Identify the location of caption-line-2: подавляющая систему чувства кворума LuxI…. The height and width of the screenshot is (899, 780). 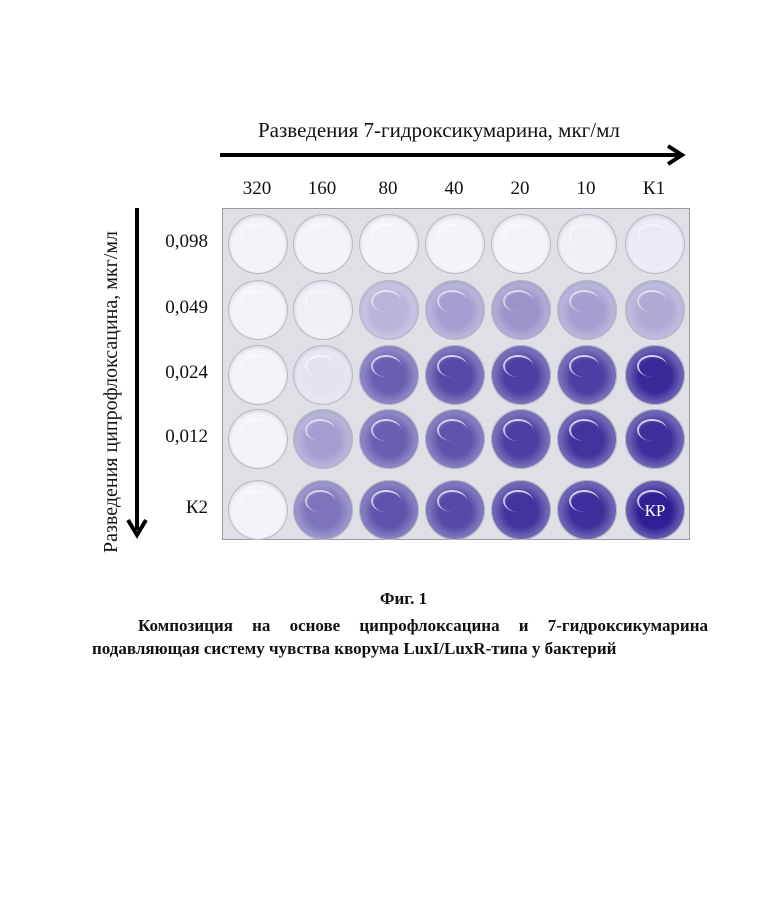
(400, 648).